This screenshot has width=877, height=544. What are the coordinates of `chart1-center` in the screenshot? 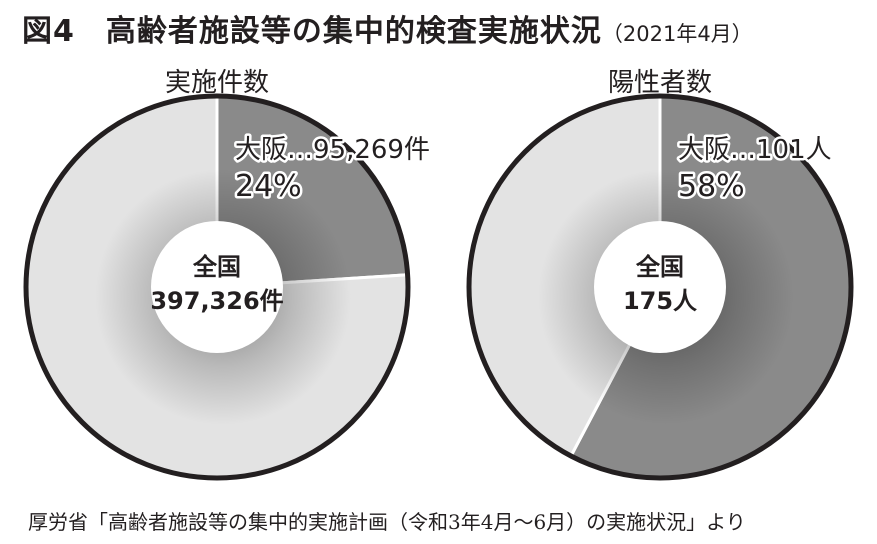 It's located at (217, 287).